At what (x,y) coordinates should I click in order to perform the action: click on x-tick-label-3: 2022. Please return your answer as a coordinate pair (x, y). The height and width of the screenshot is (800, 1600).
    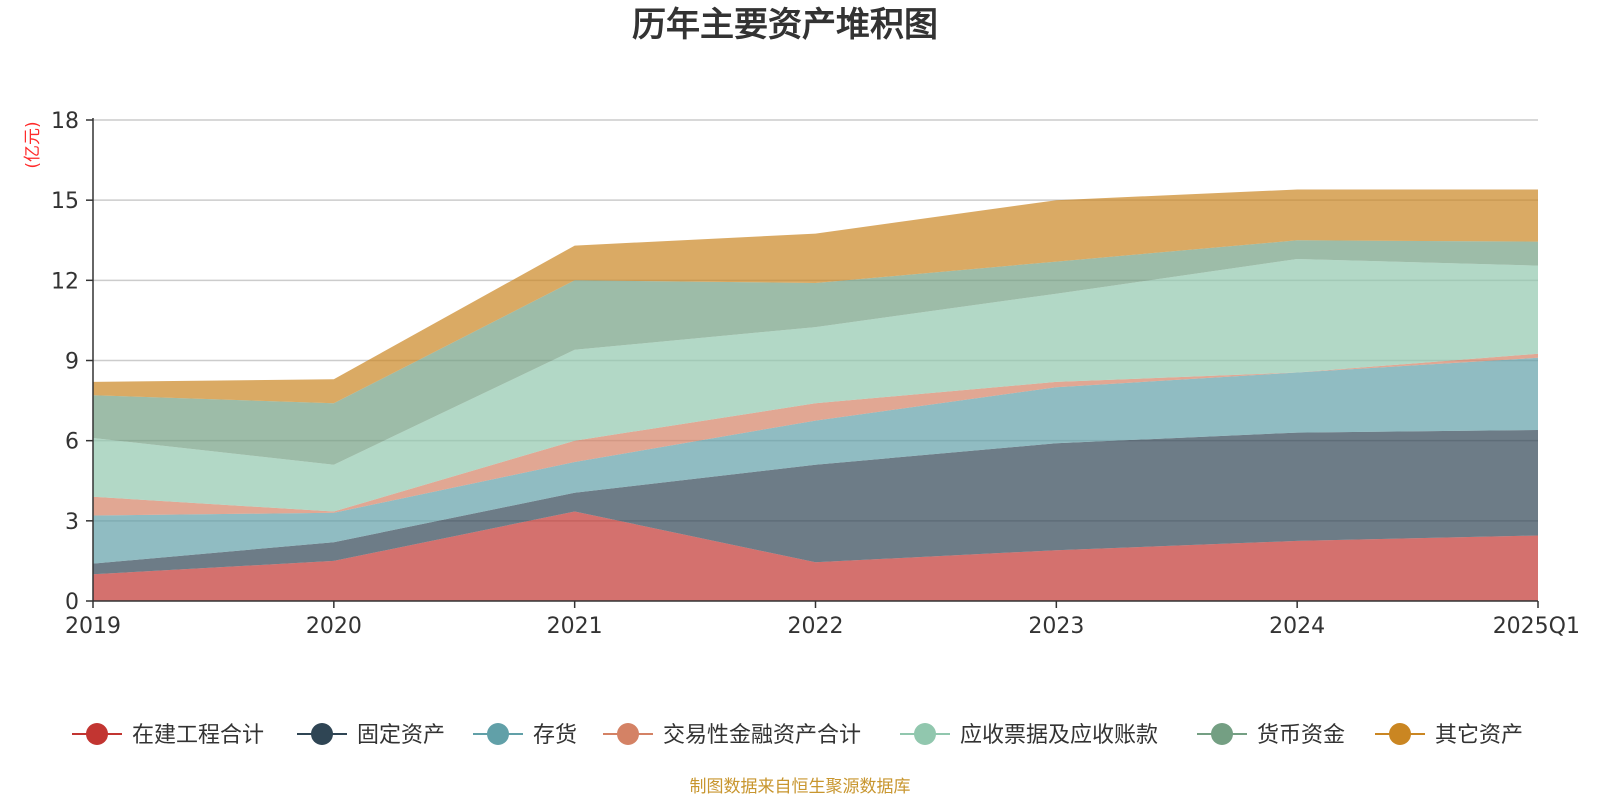
    Looking at the image, I should click on (816, 626).